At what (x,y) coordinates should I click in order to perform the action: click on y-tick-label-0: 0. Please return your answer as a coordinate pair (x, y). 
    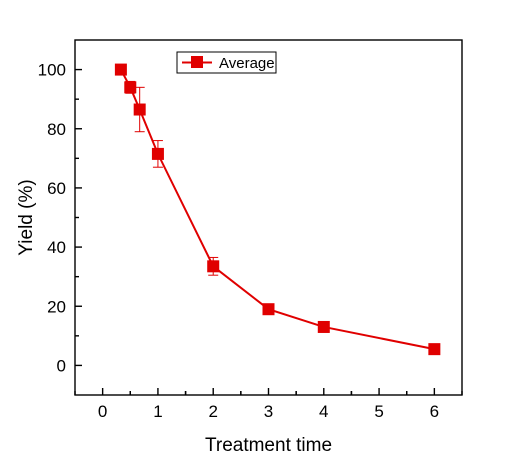
    Looking at the image, I should click on (61, 365).